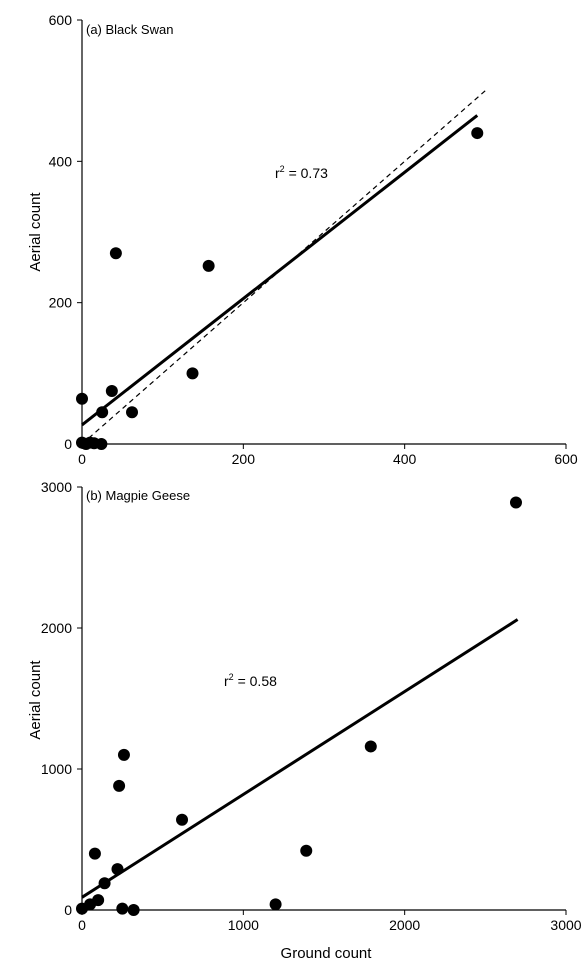 The image size is (585, 961). Describe the element at coordinates (244, 459) in the screenshot. I see `x-tick-label: 200` at that location.